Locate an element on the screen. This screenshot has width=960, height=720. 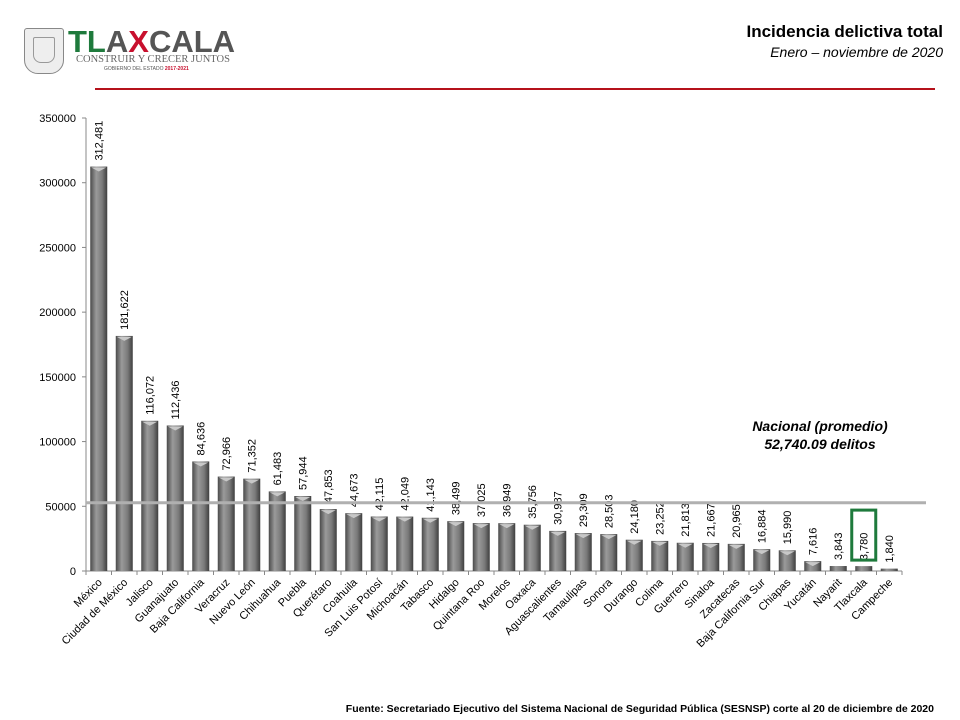
data-label: 7,616 is located at coordinates (814, 542).